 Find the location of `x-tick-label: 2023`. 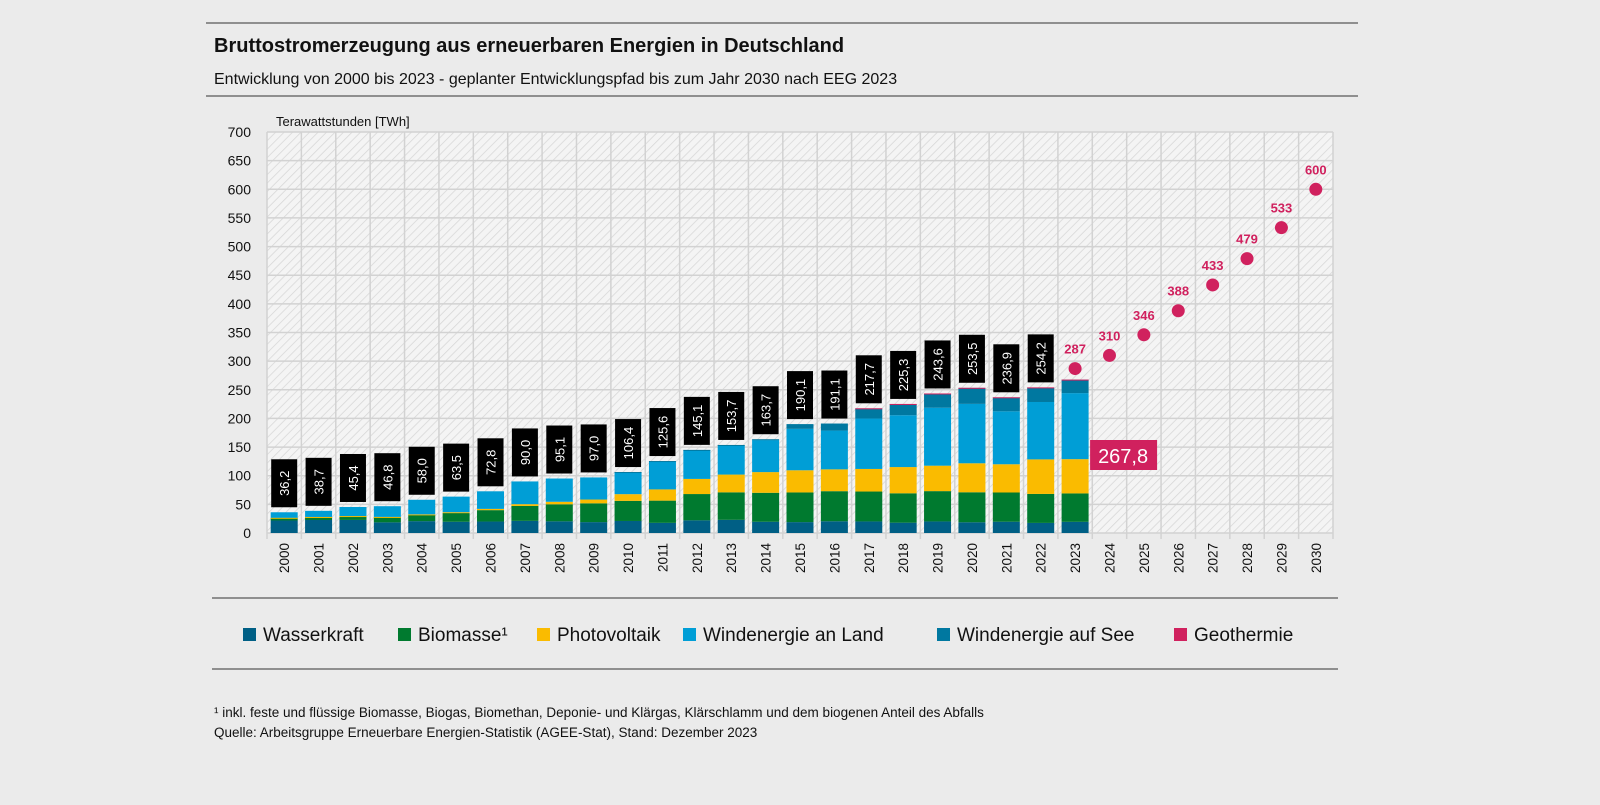

x-tick-label: 2023 is located at coordinates (1075, 558).